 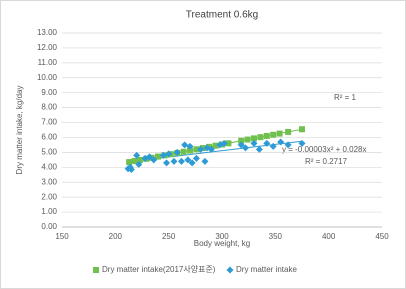 I want to click on y-tick-label: 3.00, so click(x=49, y=181).